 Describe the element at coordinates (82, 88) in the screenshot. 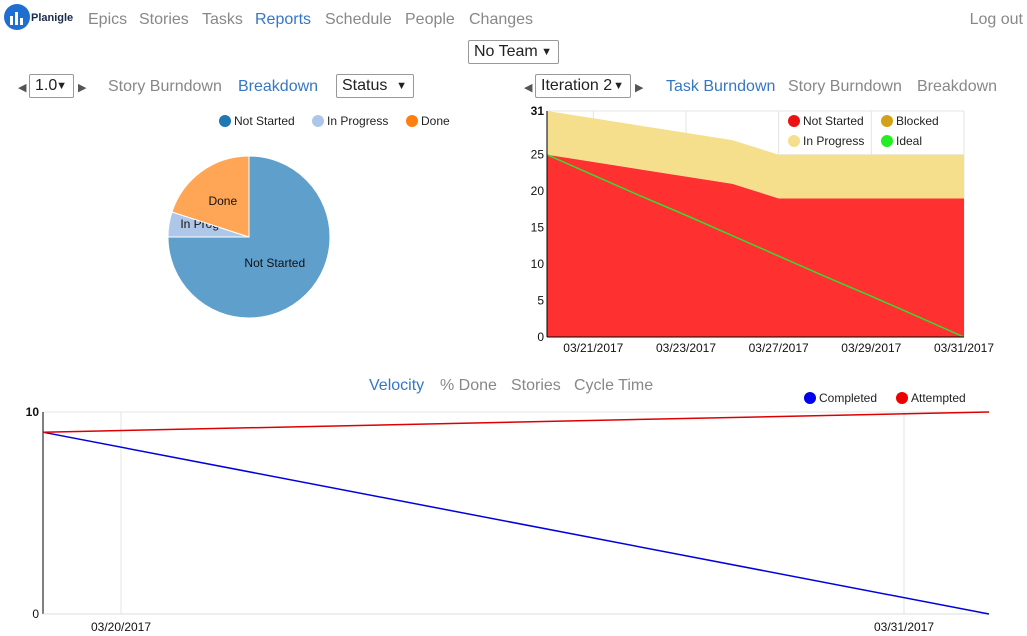

I see `next-release-icon: ▶` at that location.